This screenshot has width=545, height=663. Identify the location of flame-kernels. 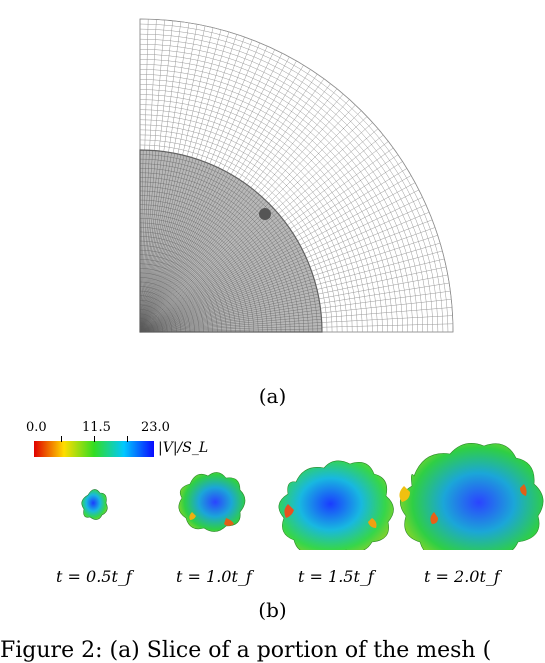
(312, 496).